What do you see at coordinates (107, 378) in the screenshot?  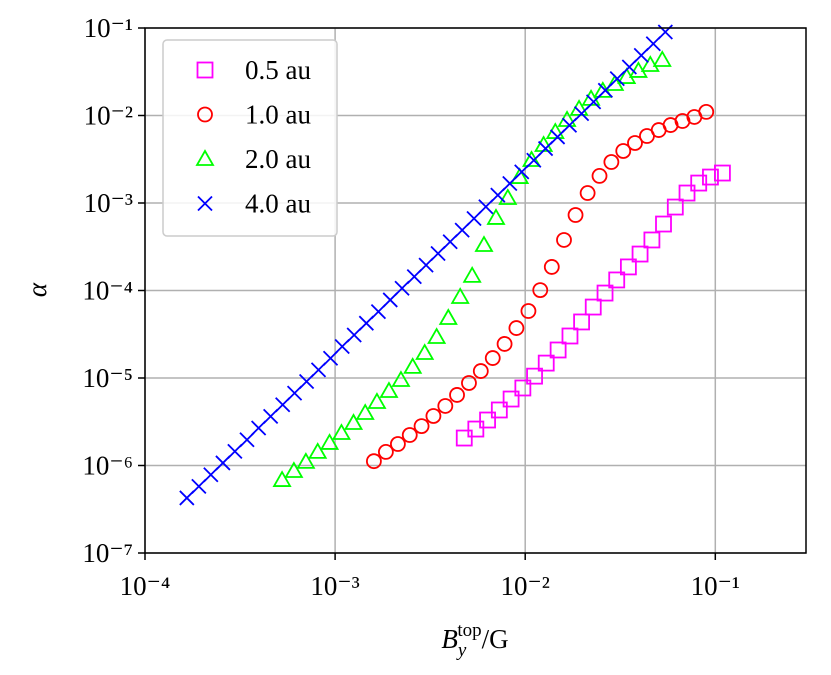 I see `y-tick-label: 10⁻⁵` at bounding box center [107, 378].